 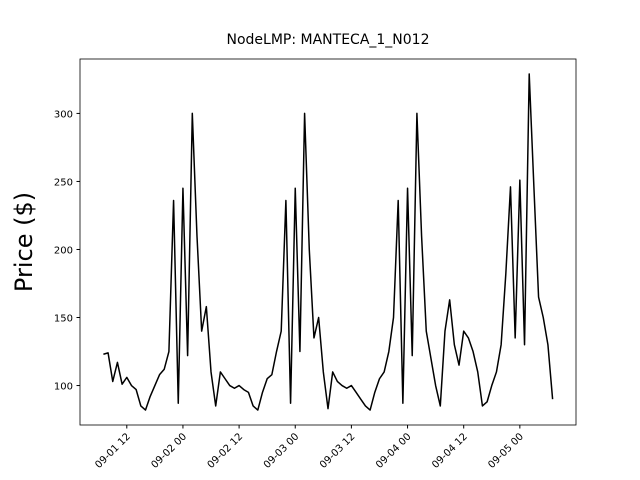 What do you see at coordinates (24, 242) in the screenshot?
I see `y-axis-label: Price ($)` at bounding box center [24, 242].